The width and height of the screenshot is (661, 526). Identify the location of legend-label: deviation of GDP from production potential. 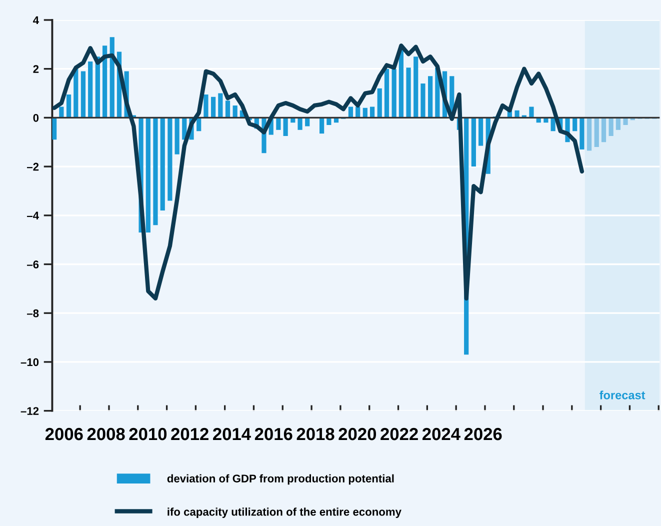
(280, 479).